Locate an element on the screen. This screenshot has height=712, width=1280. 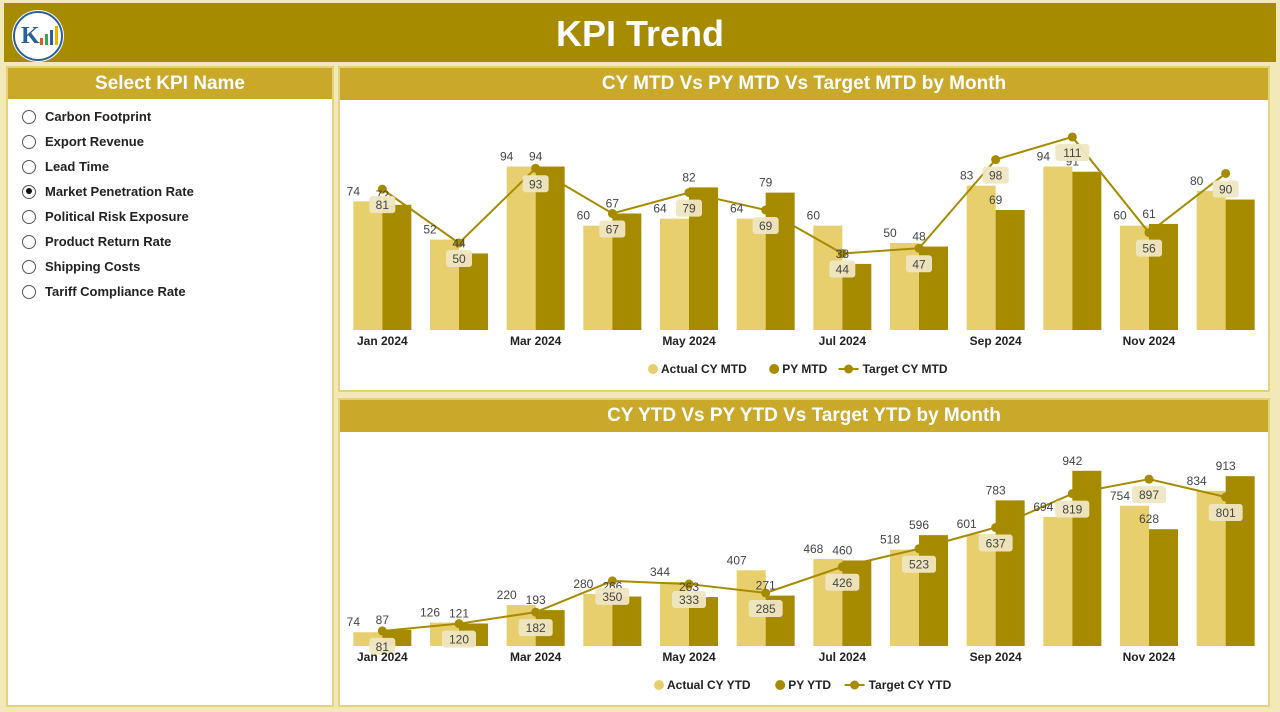
x-tick-label: Nov 2024 is located at coordinates (1149, 341).